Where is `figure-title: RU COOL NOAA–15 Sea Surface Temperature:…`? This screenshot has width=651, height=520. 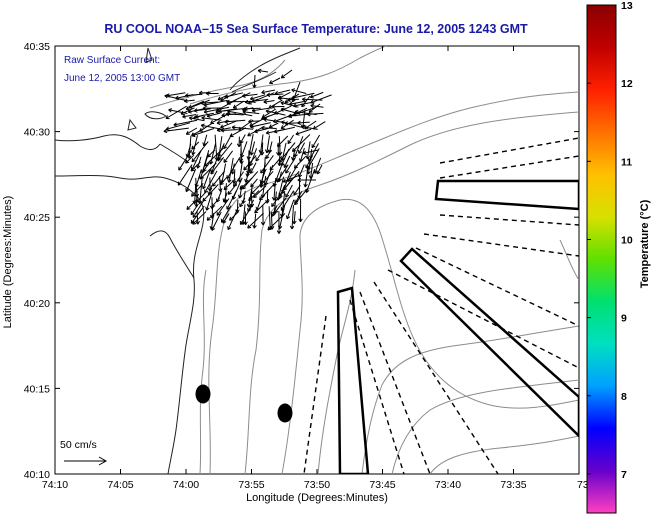 figure-title: RU COOL NOAA–15 Sea Surface Temperature:… is located at coordinates (316, 29).